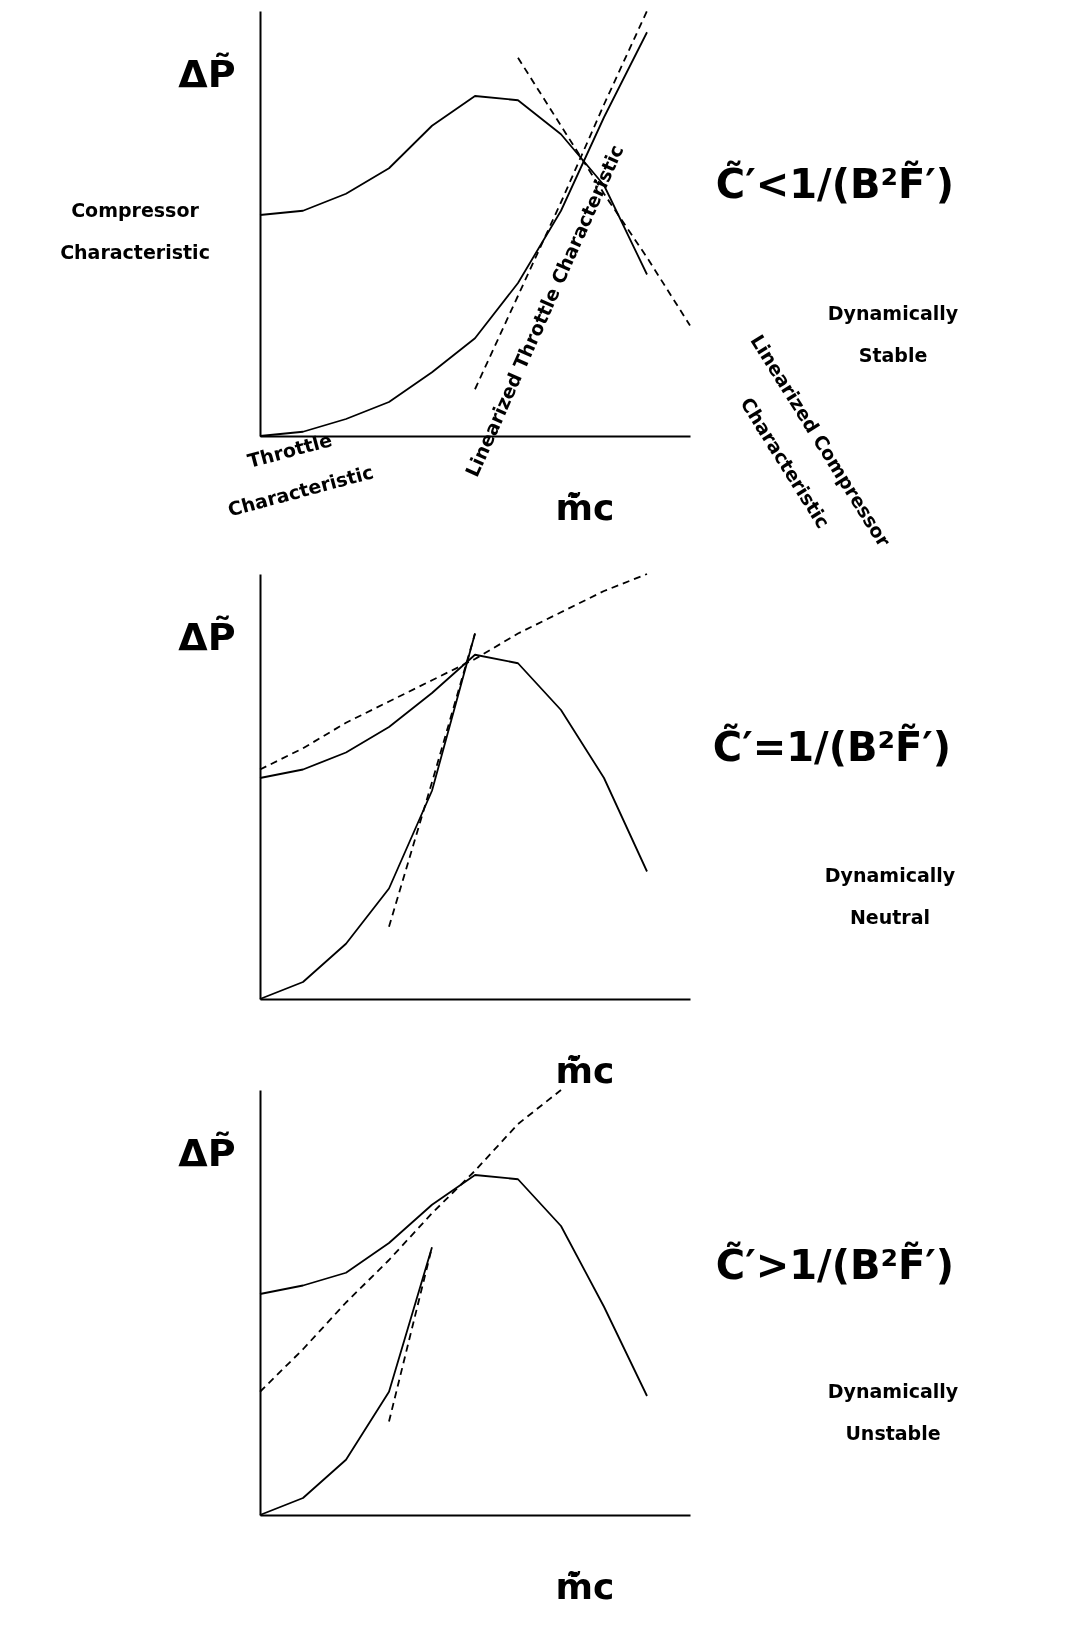  I want to click on text: Dynamically Neutral, so click(890, 896).